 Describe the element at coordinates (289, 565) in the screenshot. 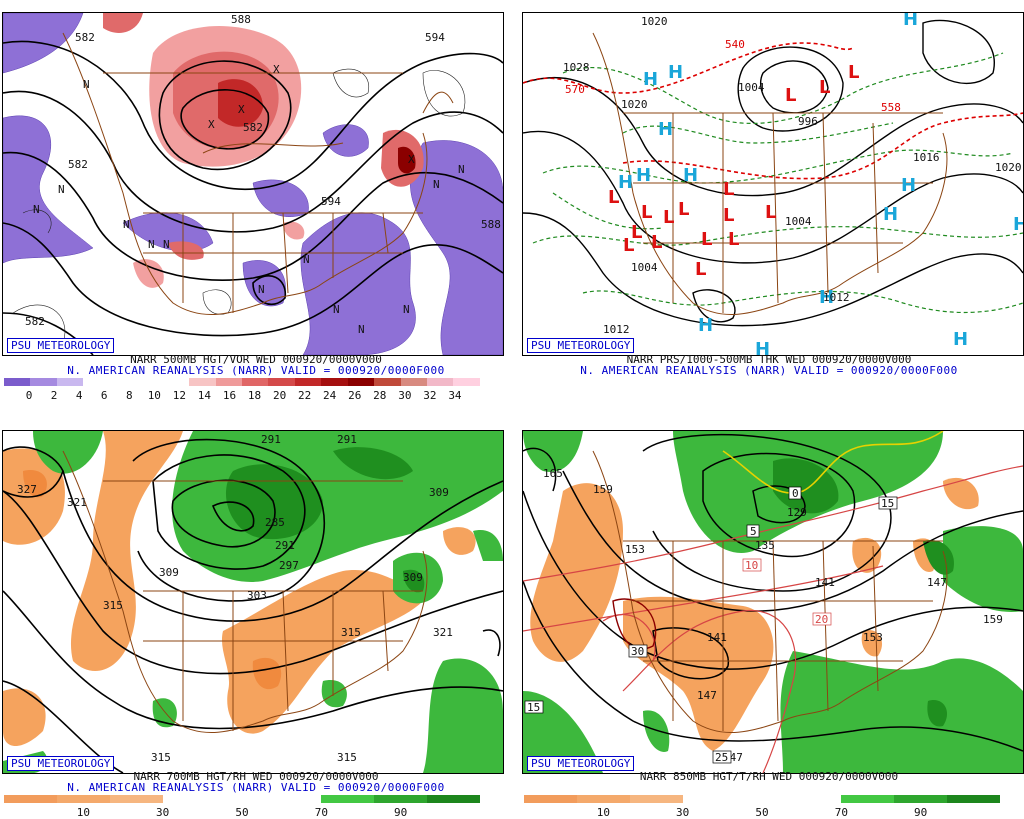

I see `contour-label: 297` at that location.